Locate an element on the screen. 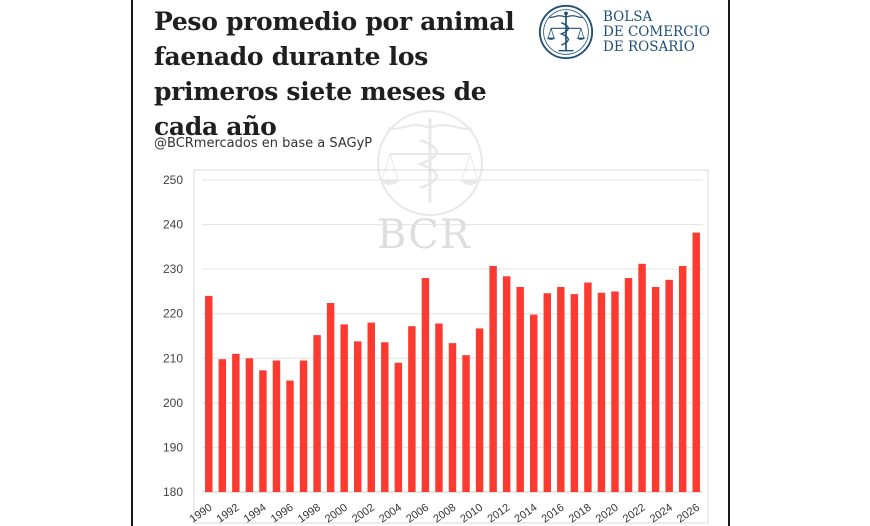  bar-2019 is located at coordinates (601, 392).